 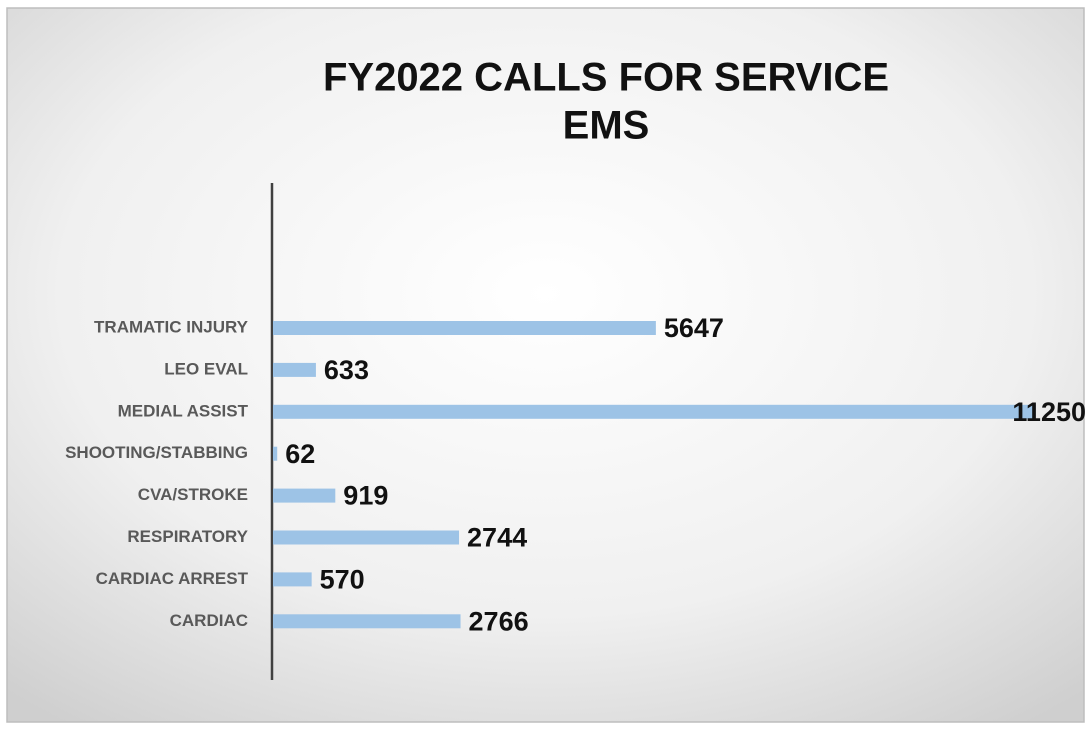 What do you see at coordinates (342, 580) in the screenshot?
I see `data-label: 570` at bounding box center [342, 580].